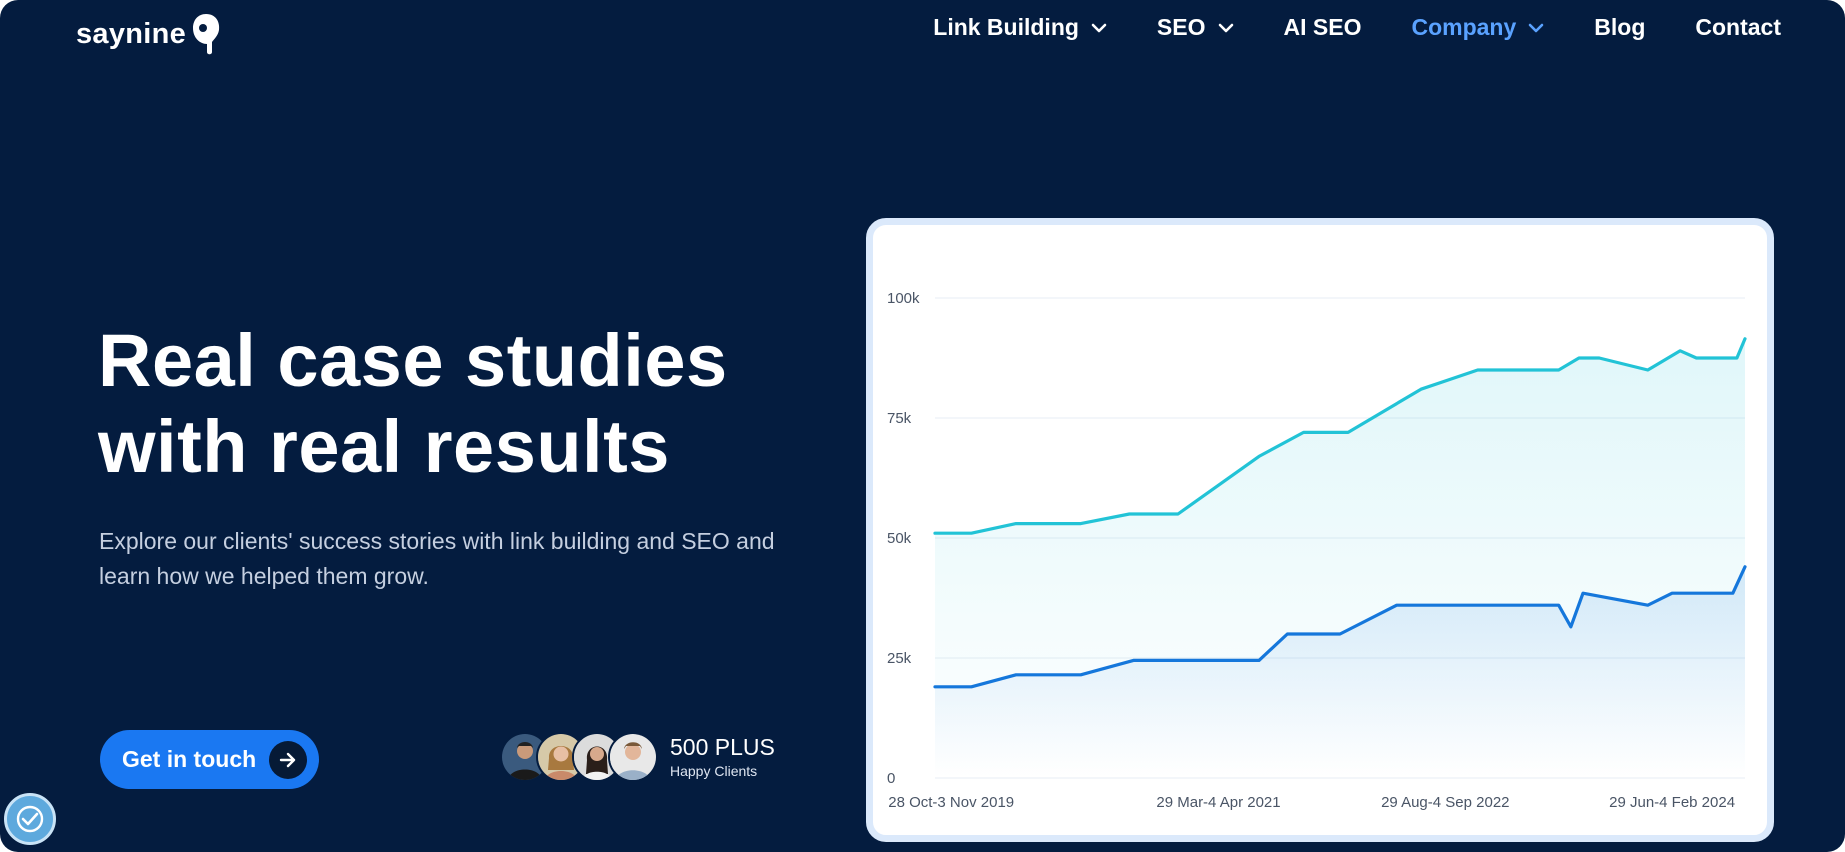 The image size is (1845, 852). I want to click on get-in-touch-button: Get in touch, so click(209, 759).